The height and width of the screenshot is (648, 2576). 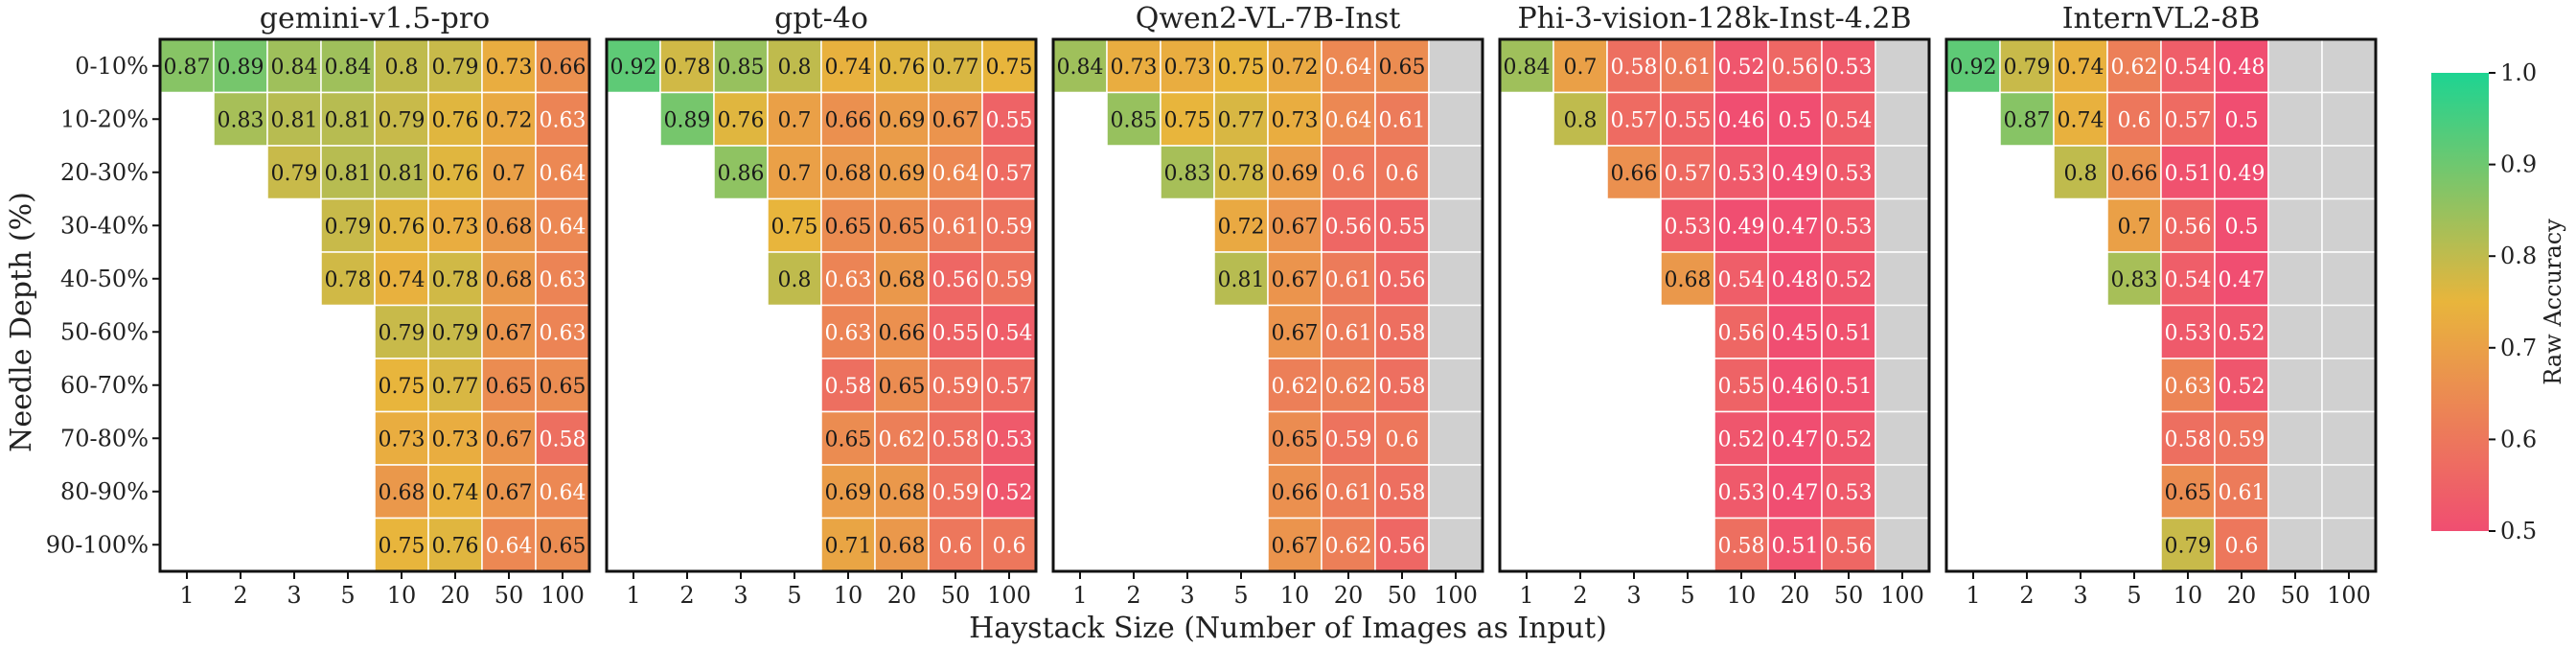 I want to click on cell-value-label: 0.61, so click(x=1402, y=120).